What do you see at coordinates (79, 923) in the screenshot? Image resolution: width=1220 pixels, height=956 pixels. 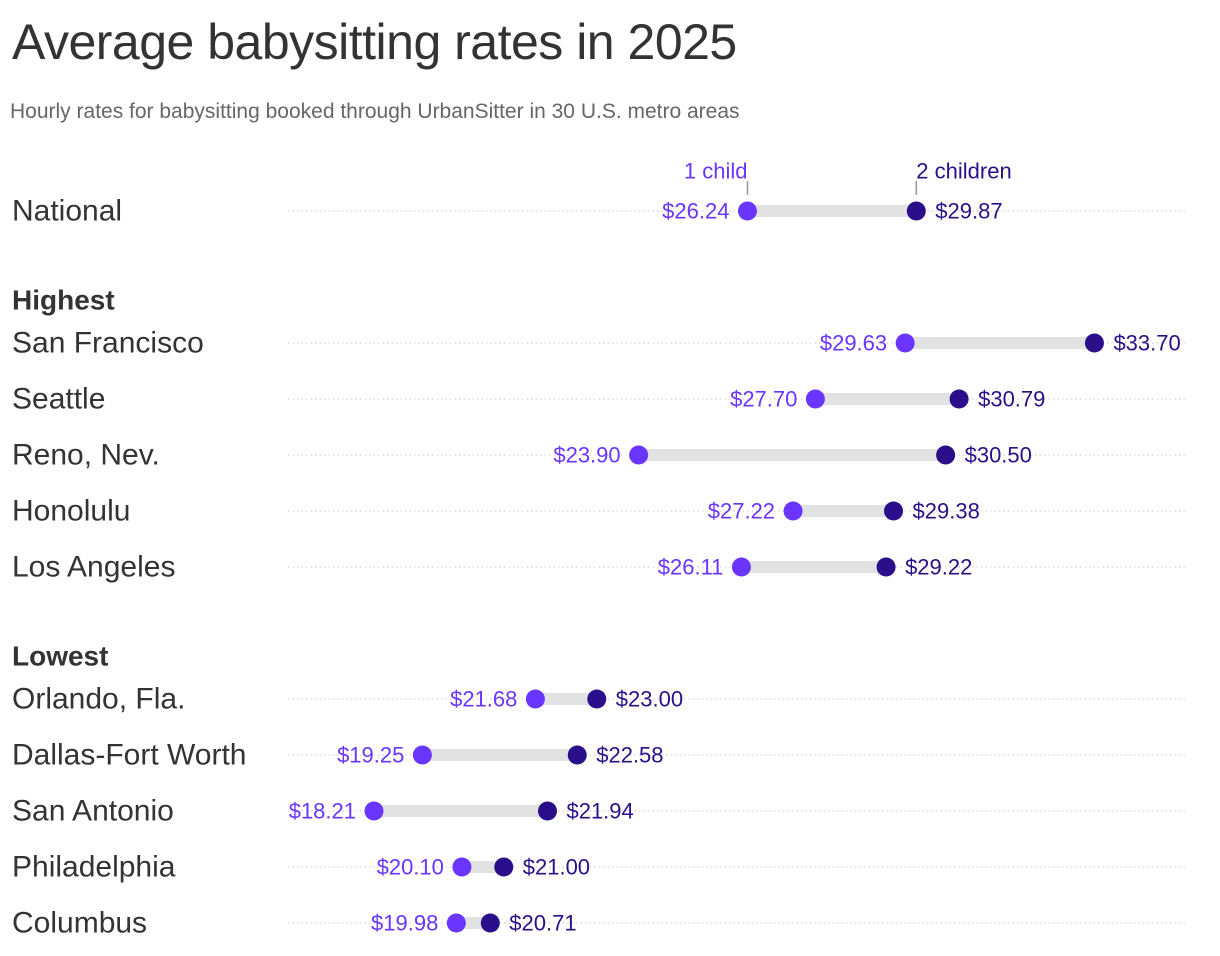 I see `row-label: Columbus` at bounding box center [79, 923].